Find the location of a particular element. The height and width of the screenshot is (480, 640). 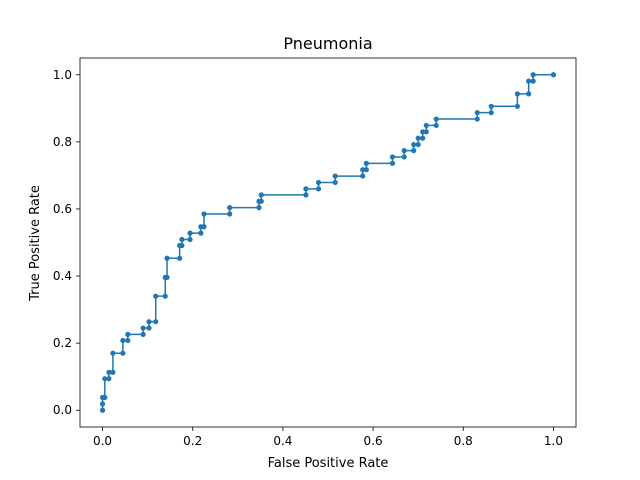

y-axis-label: True Positive Rate is located at coordinates (35, 243).